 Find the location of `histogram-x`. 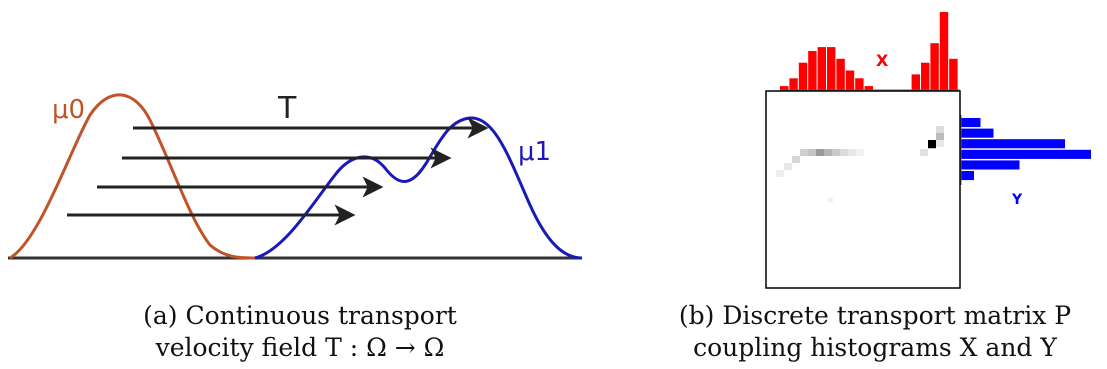

histogram-x is located at coordinates (869, 51).